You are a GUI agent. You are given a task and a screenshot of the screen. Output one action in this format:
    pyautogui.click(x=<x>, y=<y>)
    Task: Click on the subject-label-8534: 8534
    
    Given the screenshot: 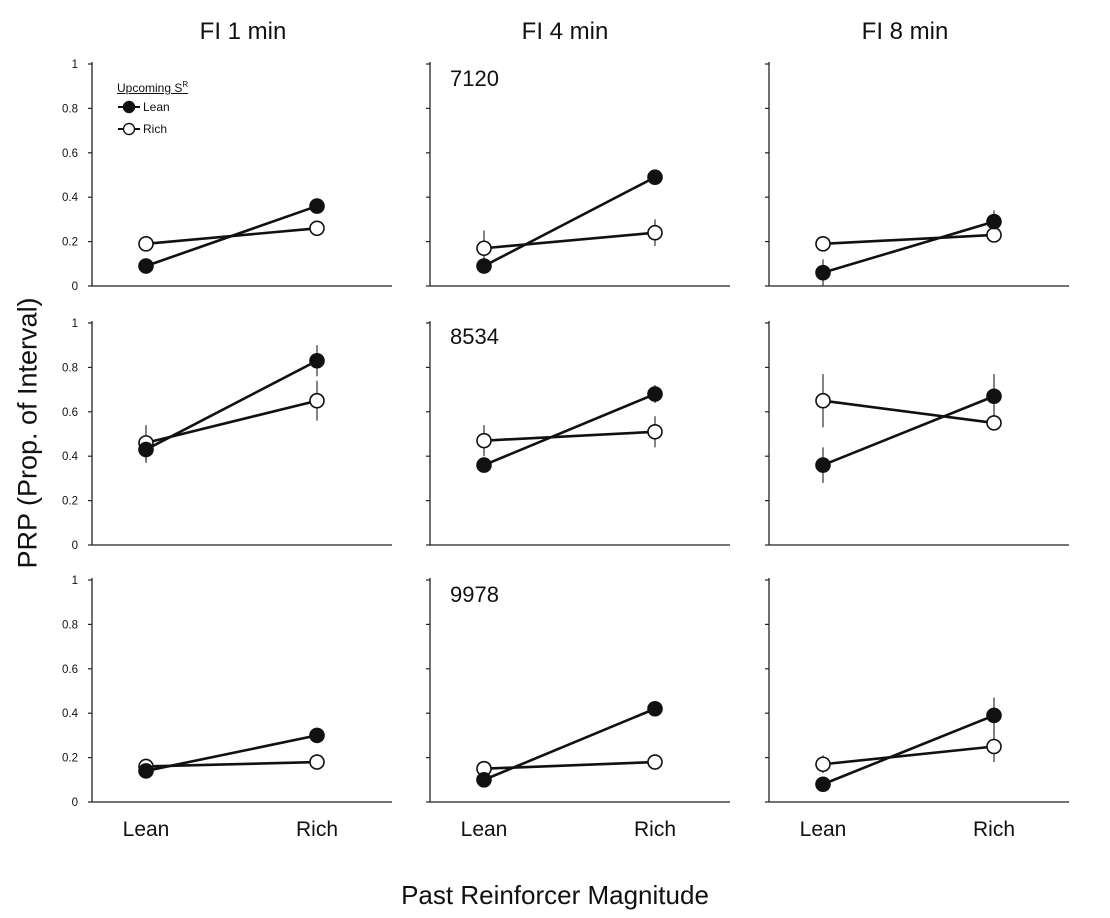 What is the action you would take?
    pyautogui.click(x=474, y=336)
    